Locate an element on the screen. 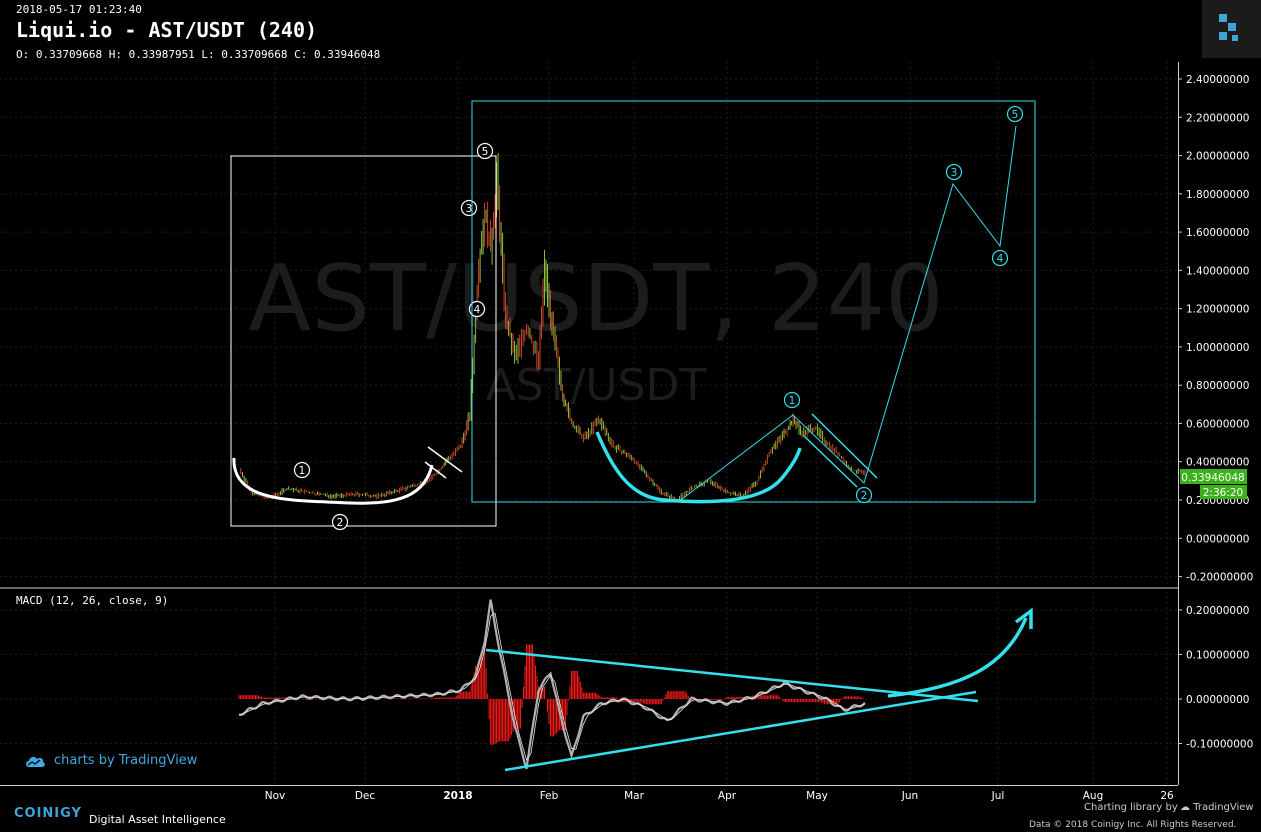 The image size is (1261, 832). cyan-wave-label-text: 5 is located at coordinates (1015, 115).